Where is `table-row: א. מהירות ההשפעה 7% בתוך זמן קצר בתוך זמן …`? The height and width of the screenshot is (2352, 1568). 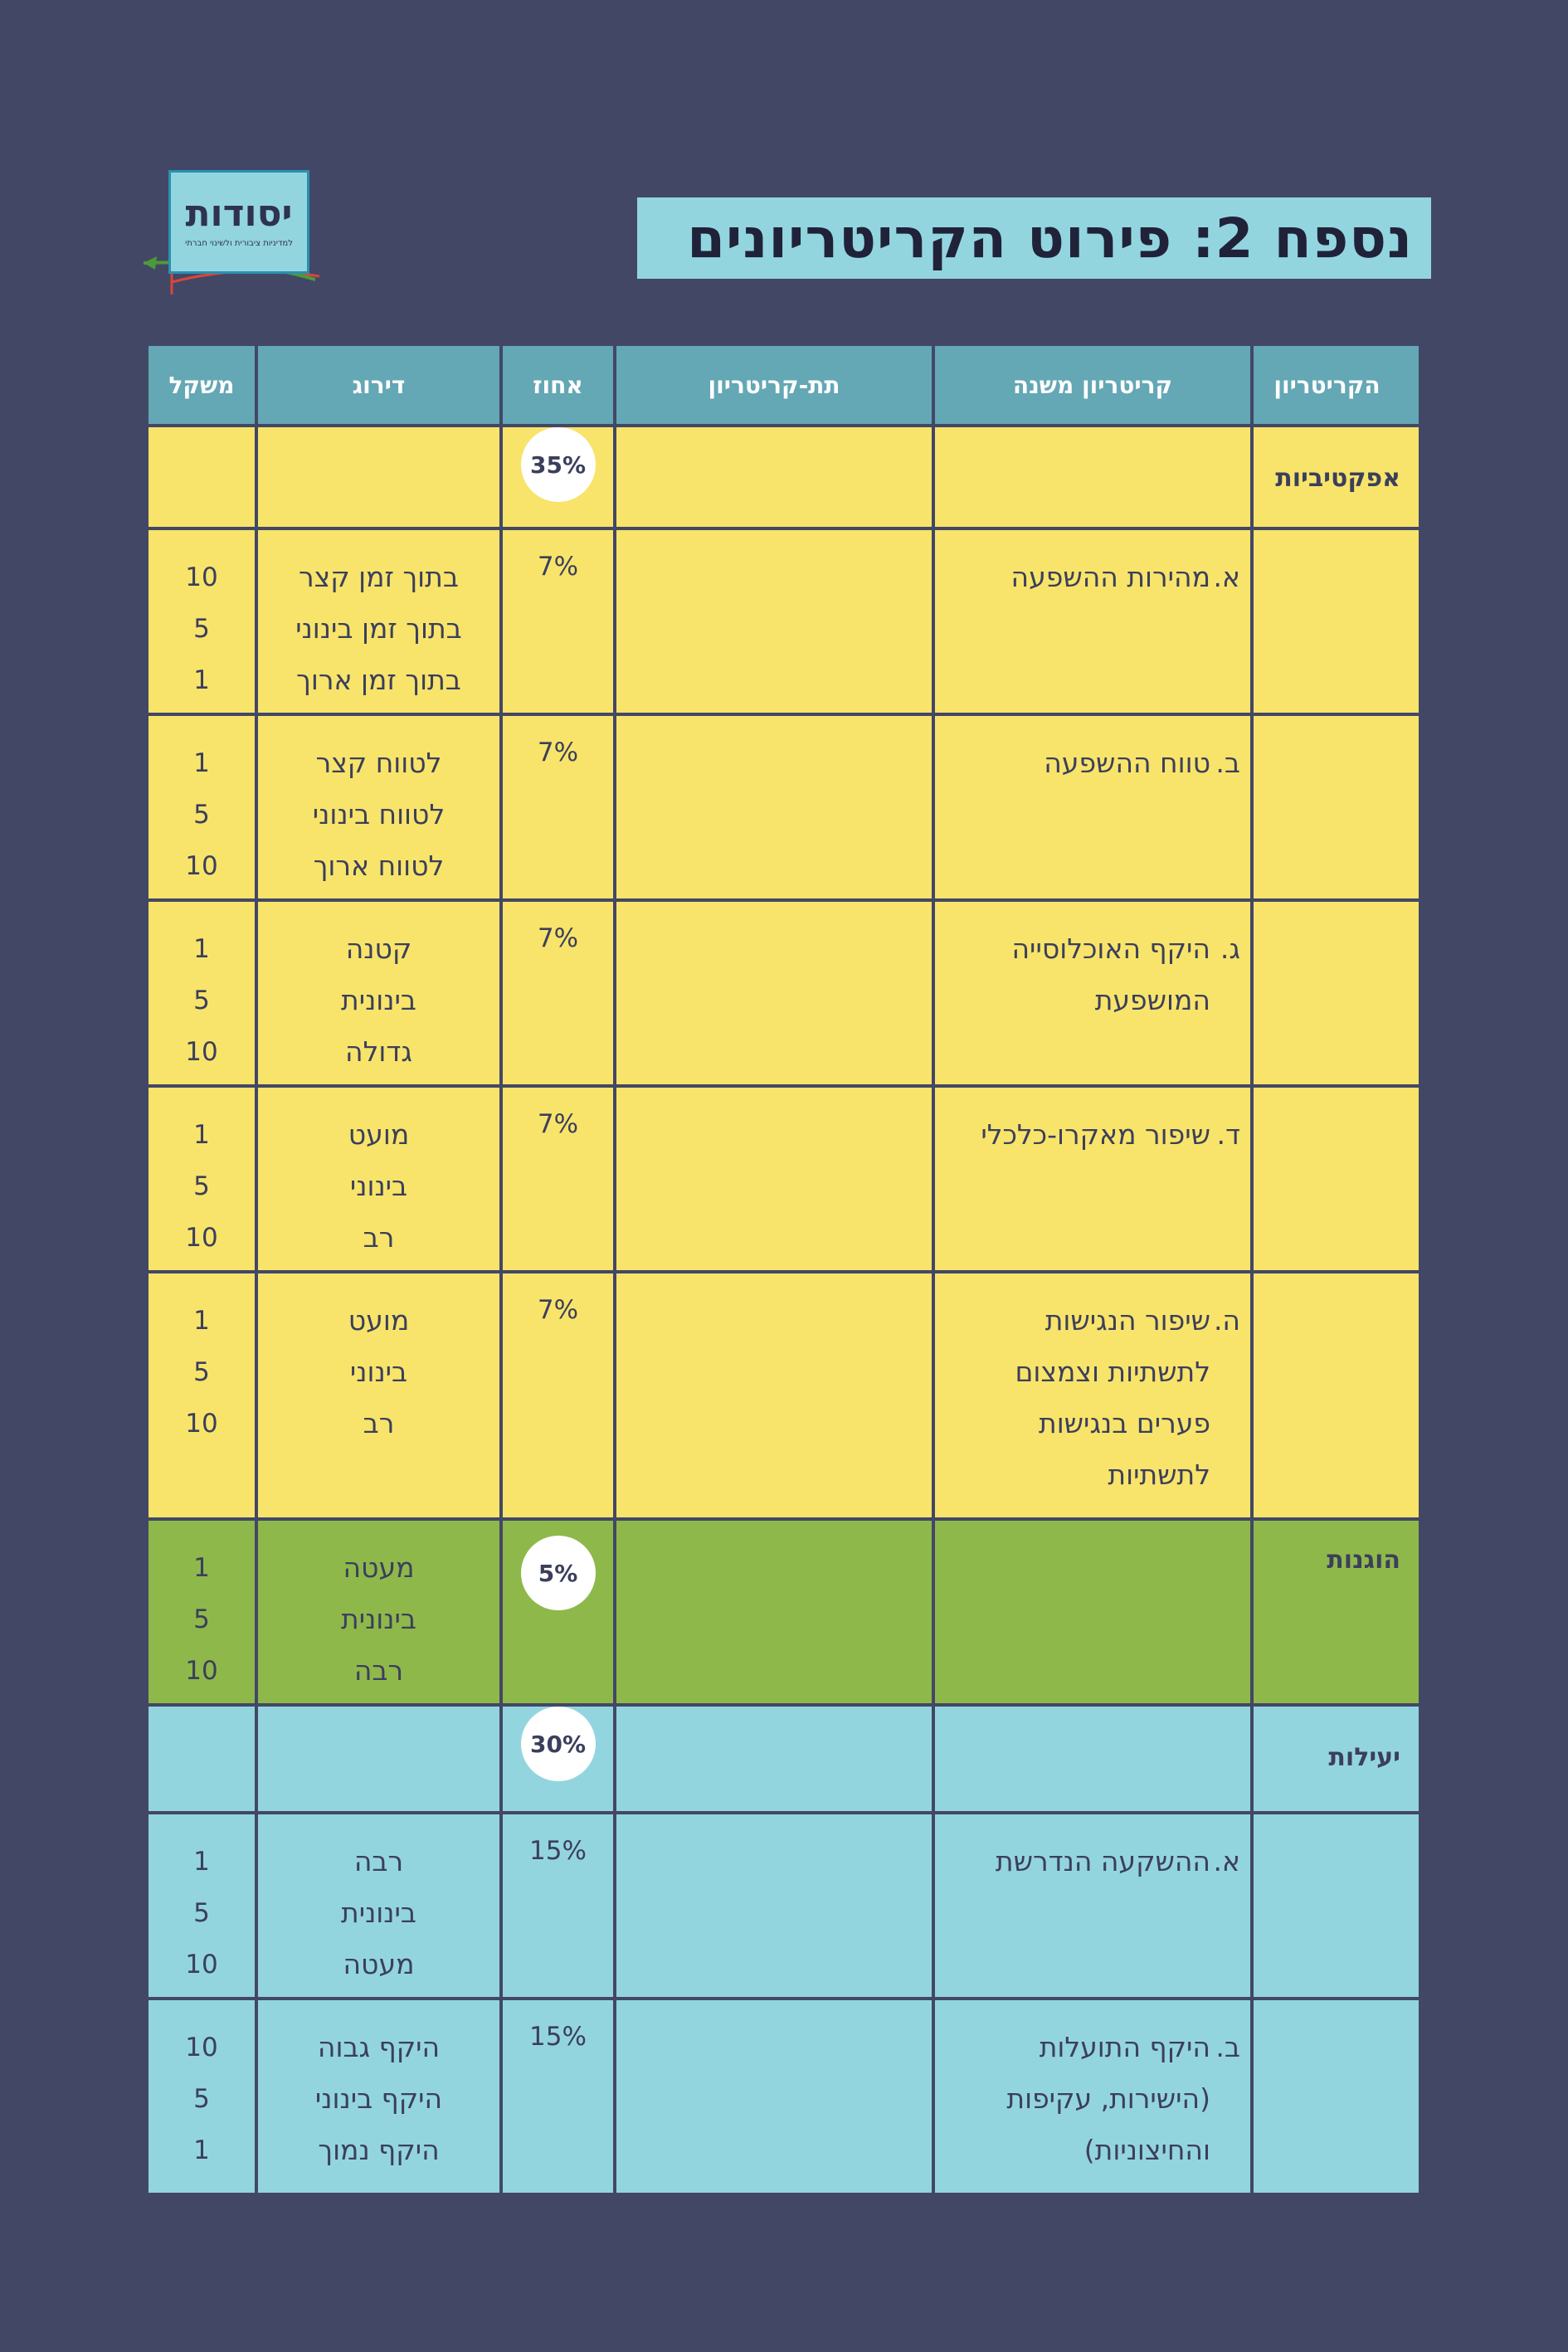 table-row: א. מהירות ההשפעה 7% בתוך זמן קצר בתוך זמן … is located at coordinates (783, 621).